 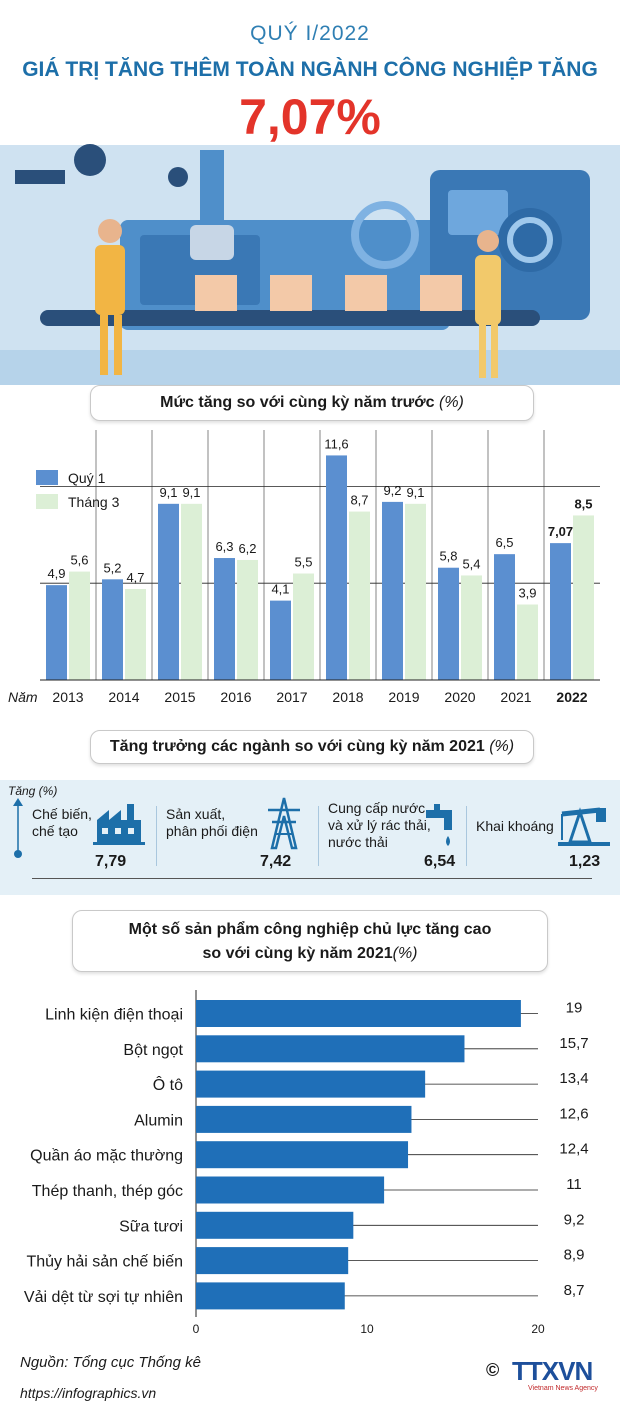 I want to click on bar-march-2019, so click(x=415, y=591).